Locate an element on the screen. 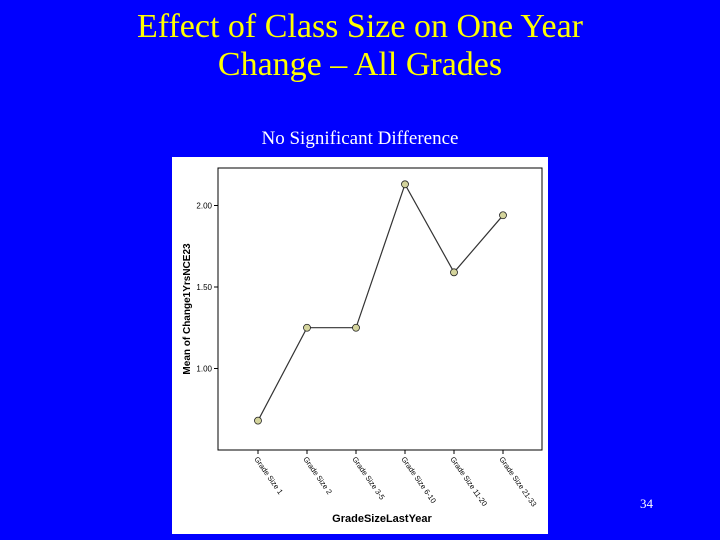 This screenshot has height=540, width=720. x-axis-label: GradeSizeLastYear is located at coordinates (382, 519).